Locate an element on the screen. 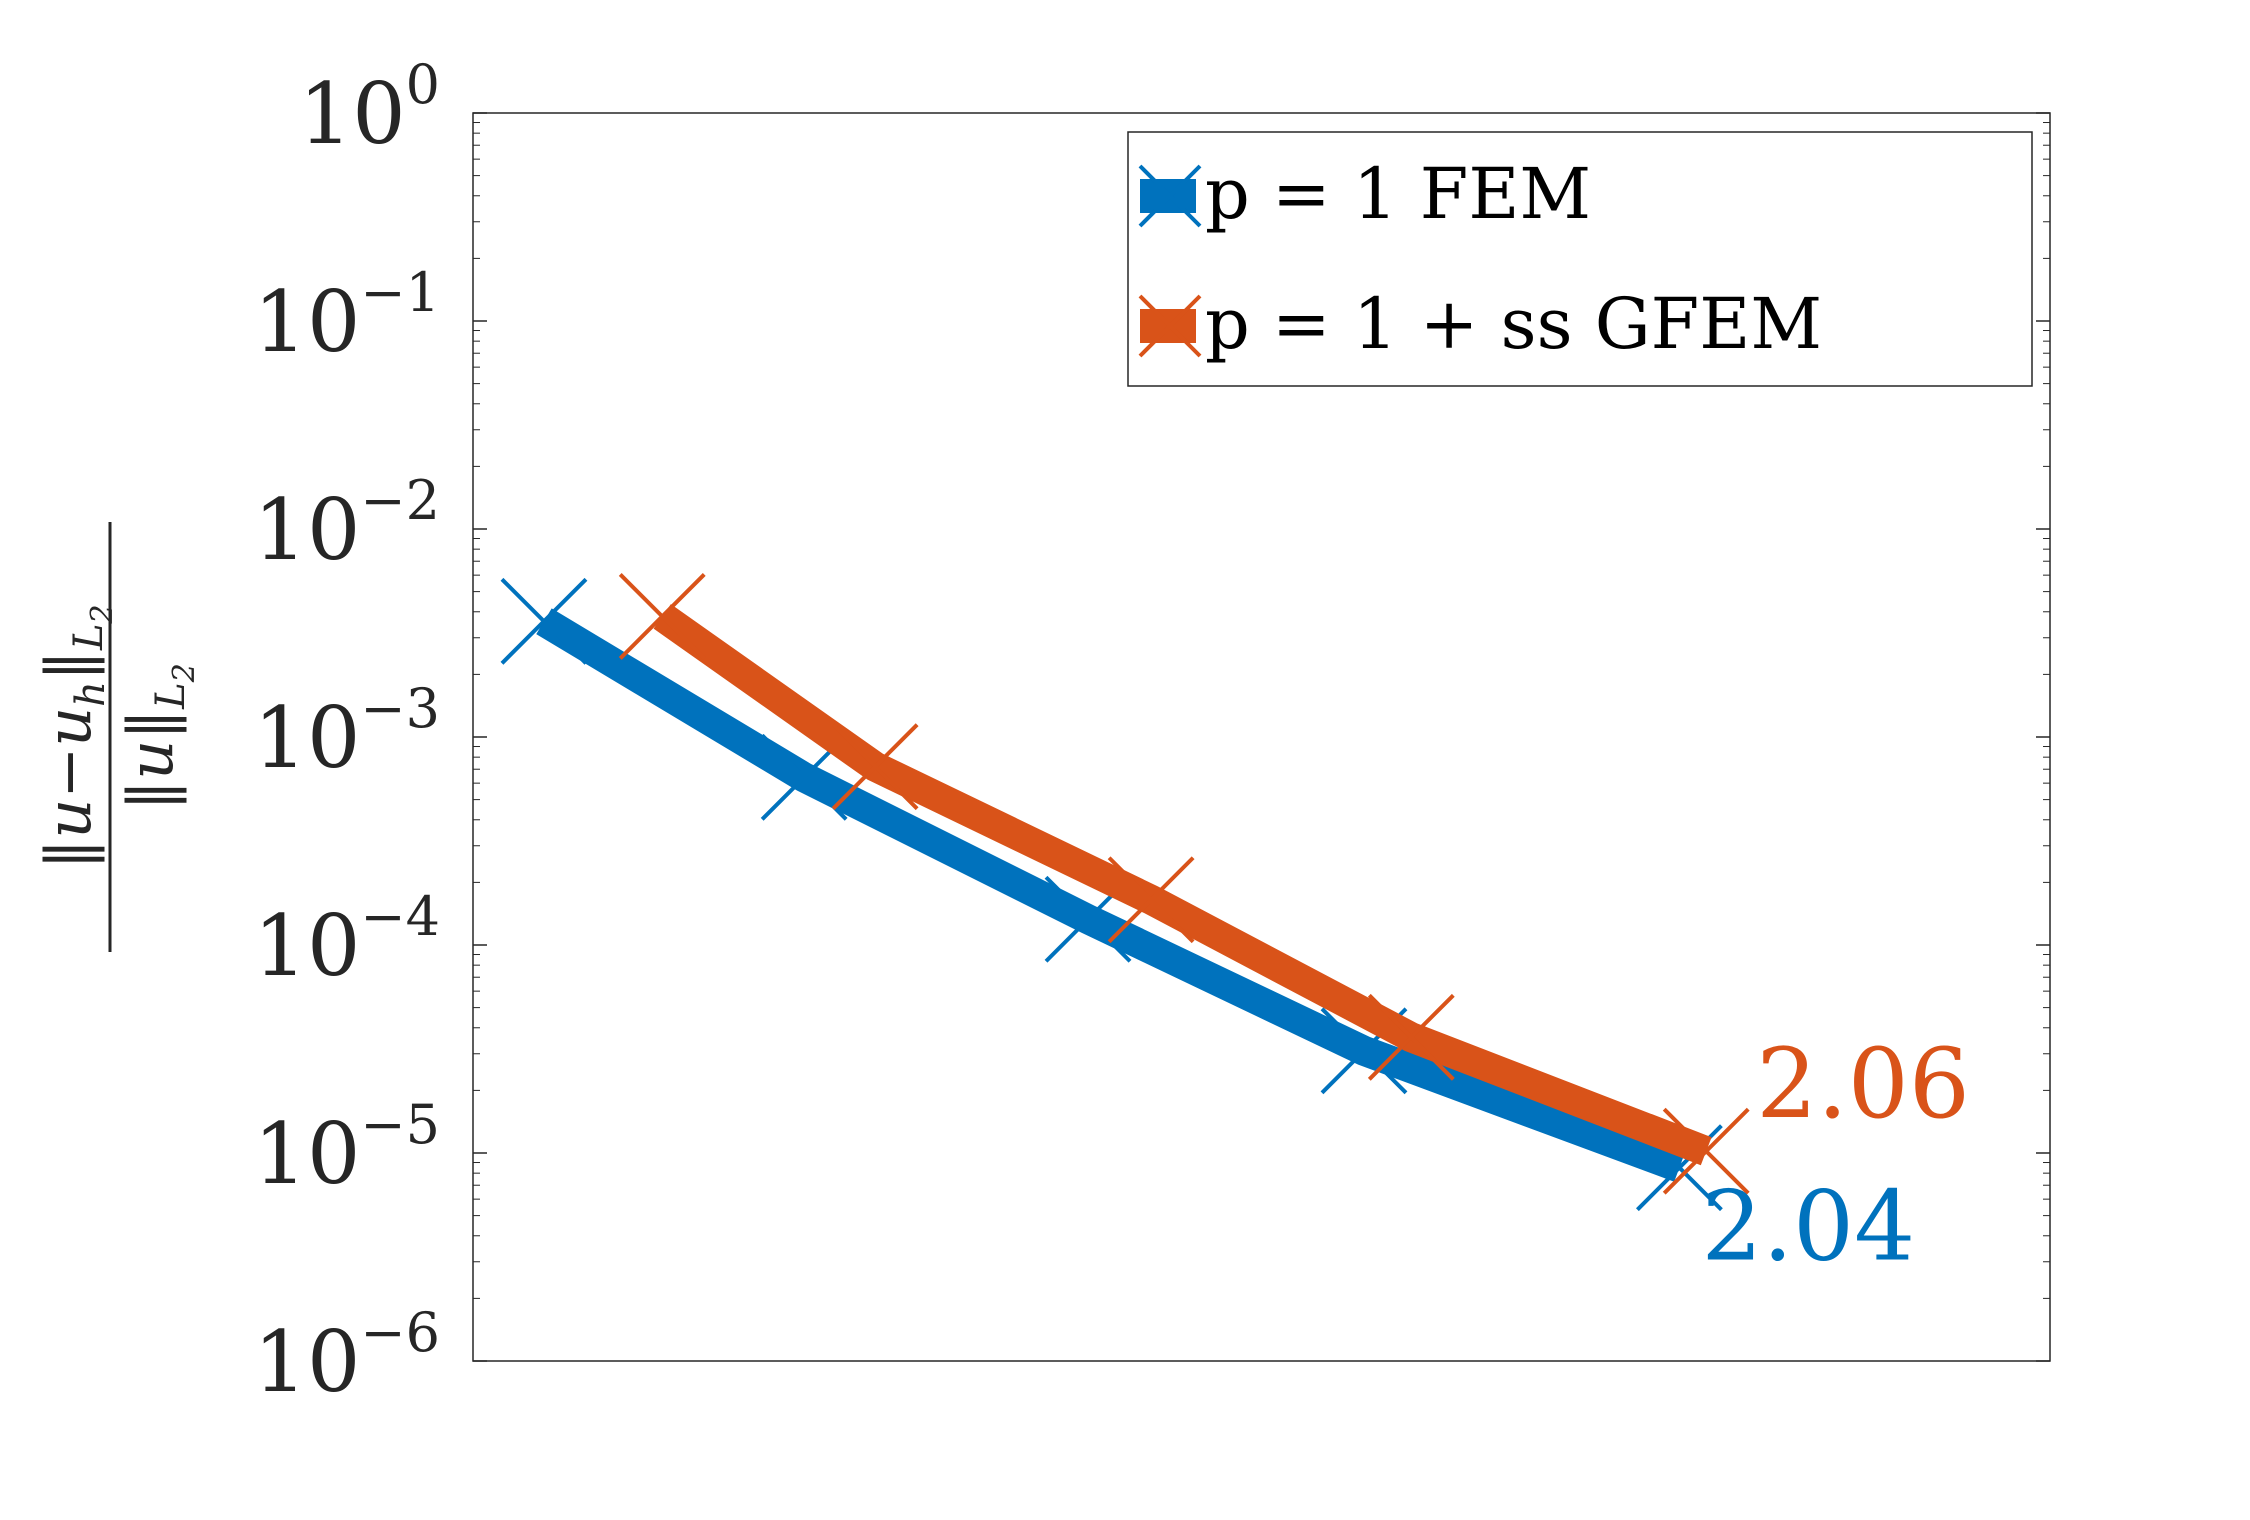 The image size is (2250, 1520). legend: p = 1 FEM p = 1 + ss GFEM is located at coordinates (1580, 259).